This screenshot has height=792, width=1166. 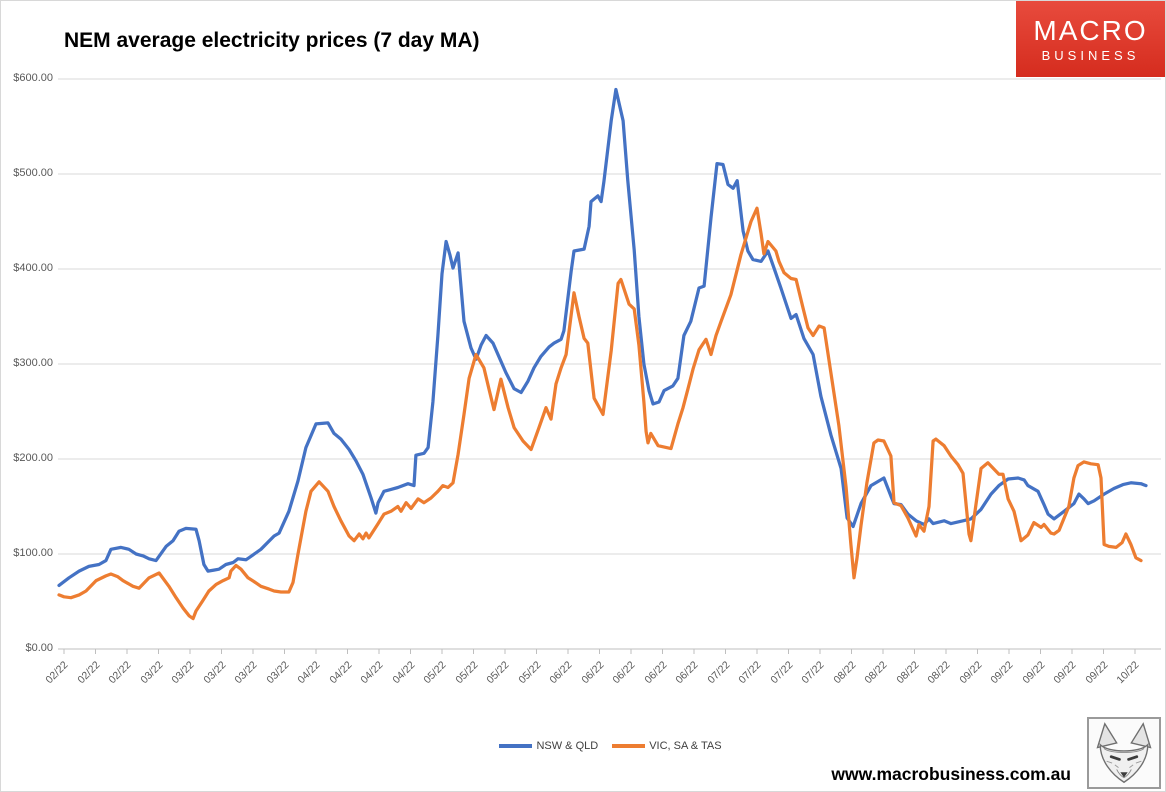 I want to click on y-axis-label: $0.00, so click(x=39, y=648).